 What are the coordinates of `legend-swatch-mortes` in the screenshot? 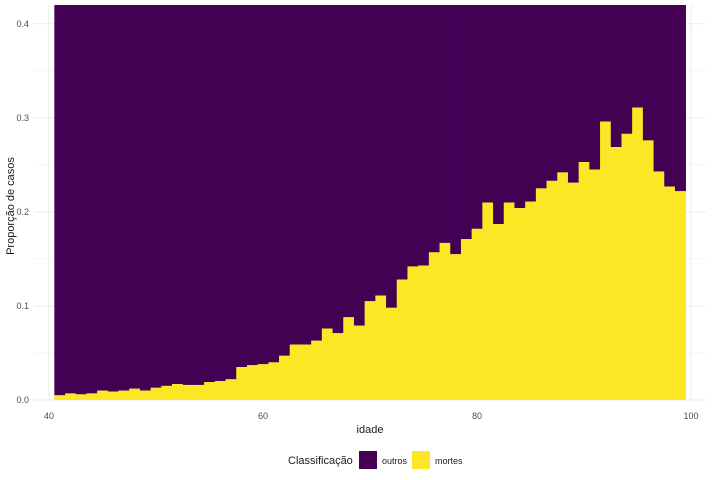 It's located at (421, 460).